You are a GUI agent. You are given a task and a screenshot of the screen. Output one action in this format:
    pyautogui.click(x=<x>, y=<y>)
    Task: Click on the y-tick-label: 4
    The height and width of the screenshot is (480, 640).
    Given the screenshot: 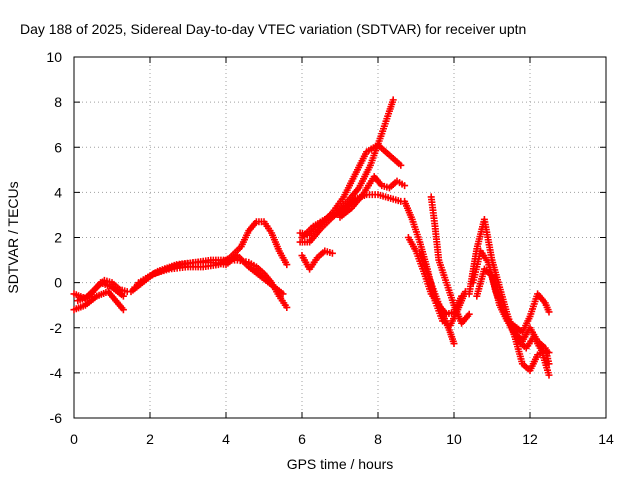 What is the action you would take?
    pyautogui.click(x=58, y=192)
    